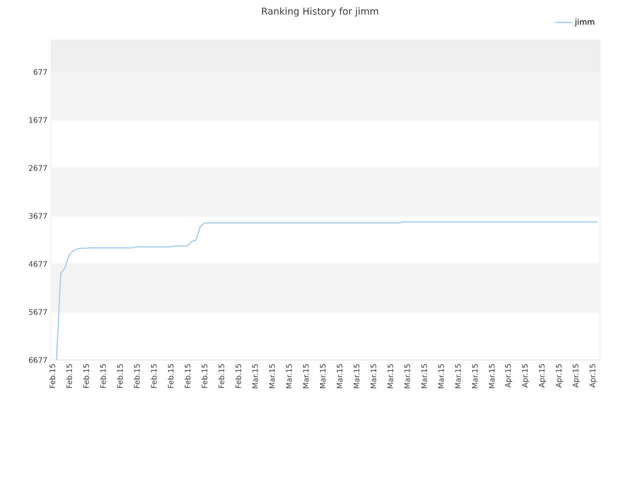 This screenshot has width=640, height=480. I want to click on chart-title: Ranking History for jimm, so click(320, 12).